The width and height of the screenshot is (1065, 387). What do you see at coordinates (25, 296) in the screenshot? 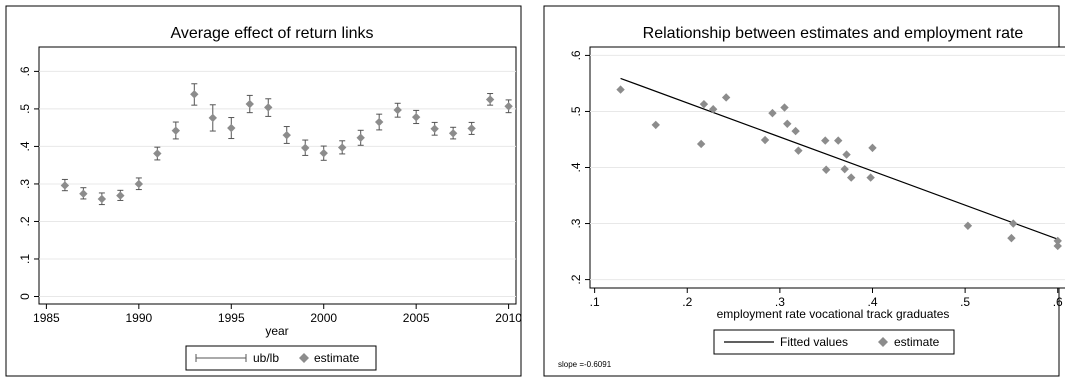
I see `y-tick-label: 0` at bounding box center [25, 296].